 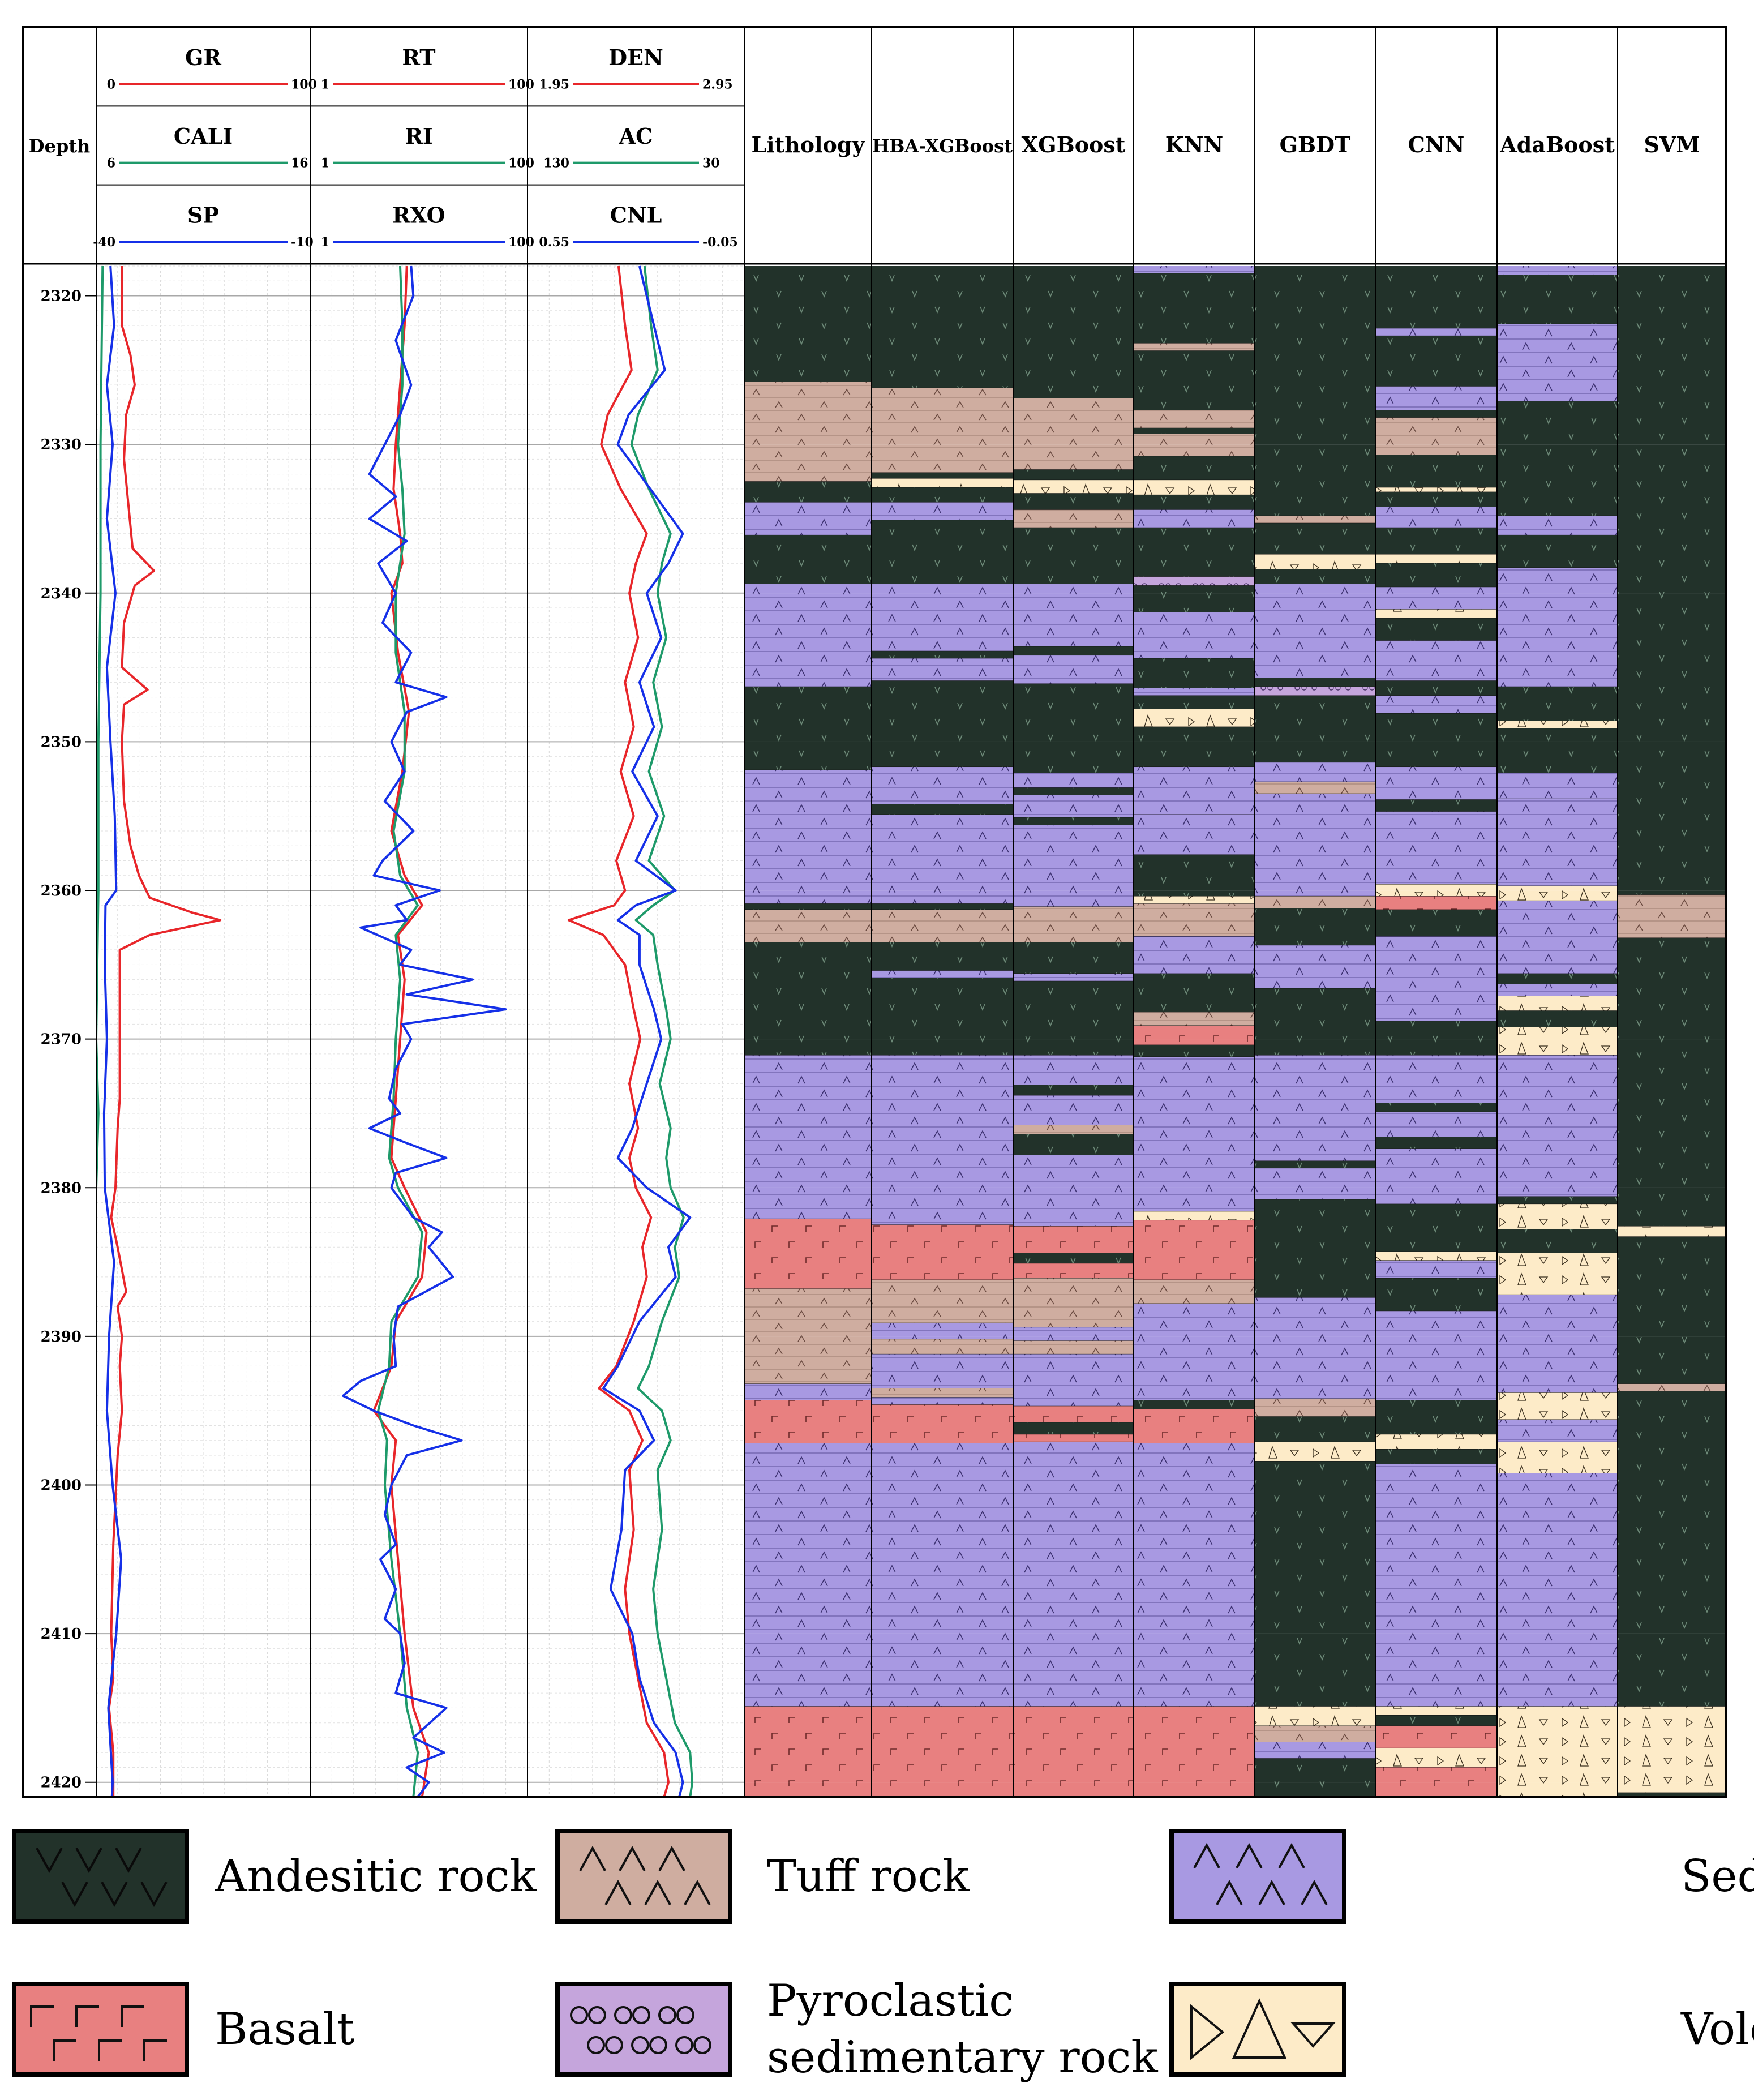 I want to click on curve-scale-min: 0, so click(x=111, y=84).